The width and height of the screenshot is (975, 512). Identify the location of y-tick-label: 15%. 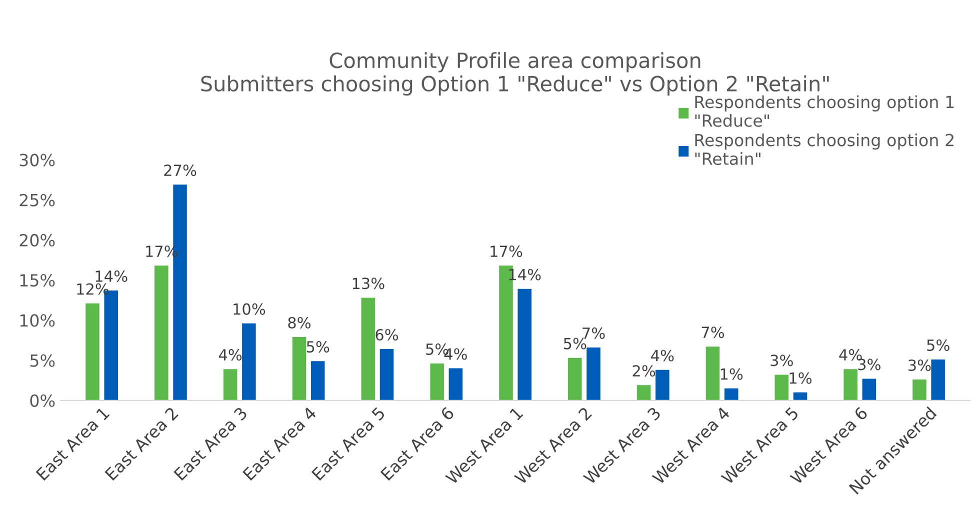
(37, 280).